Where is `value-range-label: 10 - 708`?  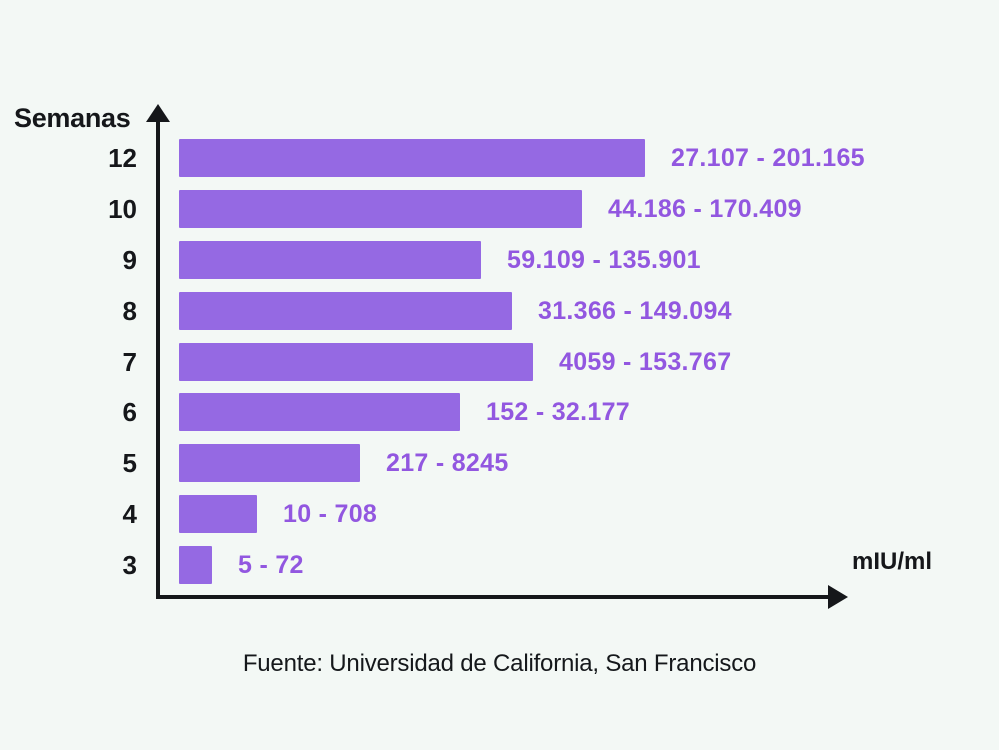 value-range-label: 10 - 708 is located at coordinates (330, 514).